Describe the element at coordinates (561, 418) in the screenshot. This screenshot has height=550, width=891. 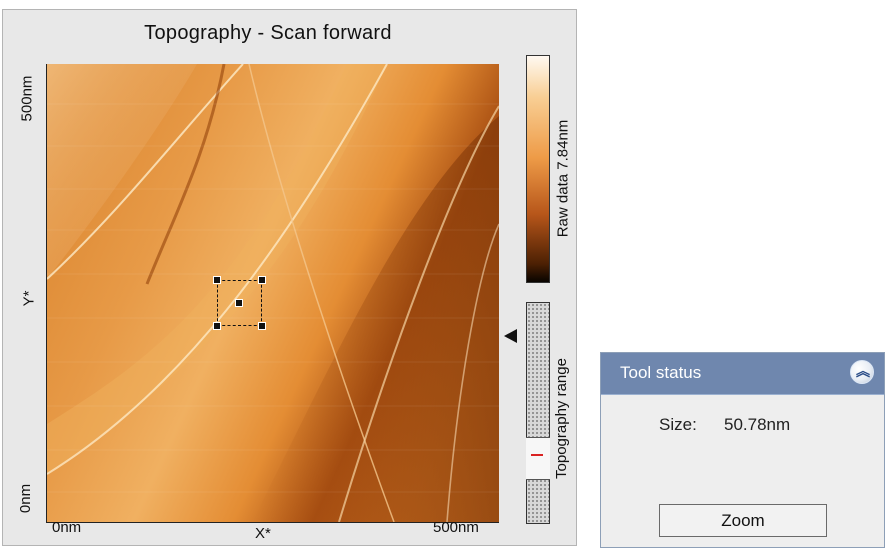
I see `range-label: Topography range` at that location.